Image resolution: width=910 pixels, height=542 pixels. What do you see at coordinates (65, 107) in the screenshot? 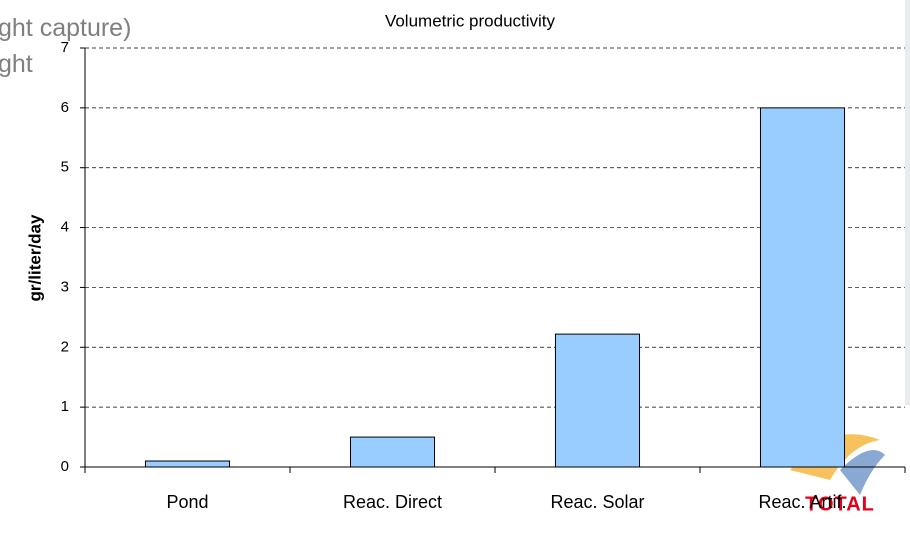
I see `y-tick-label: 6` at bounding box center [65, 107].